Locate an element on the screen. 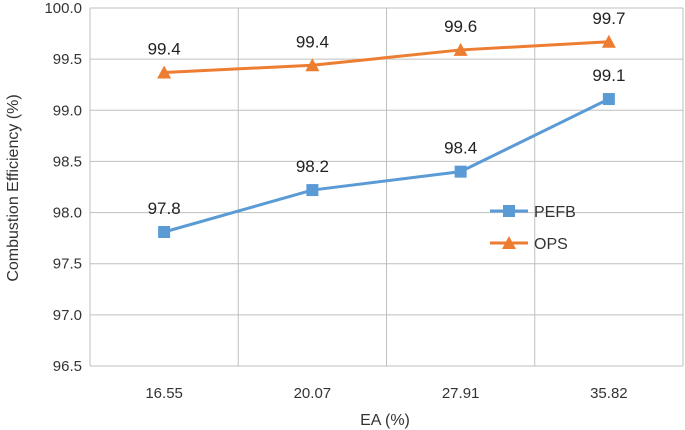 The height and width of the screenshot is (430, 685). x-tick-label: 16.55 is located at coordinates (164, 393).